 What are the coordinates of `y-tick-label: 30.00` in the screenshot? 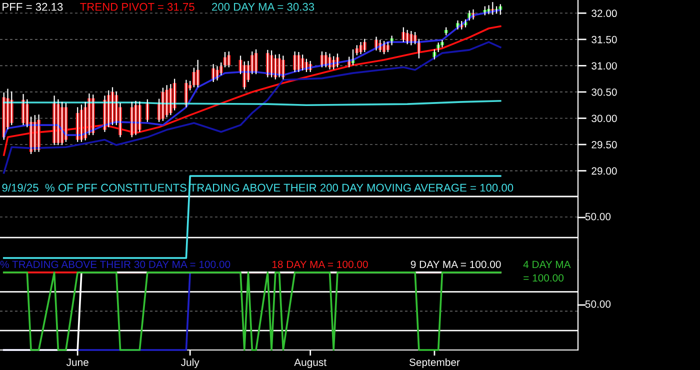 It's located at (604, 118).